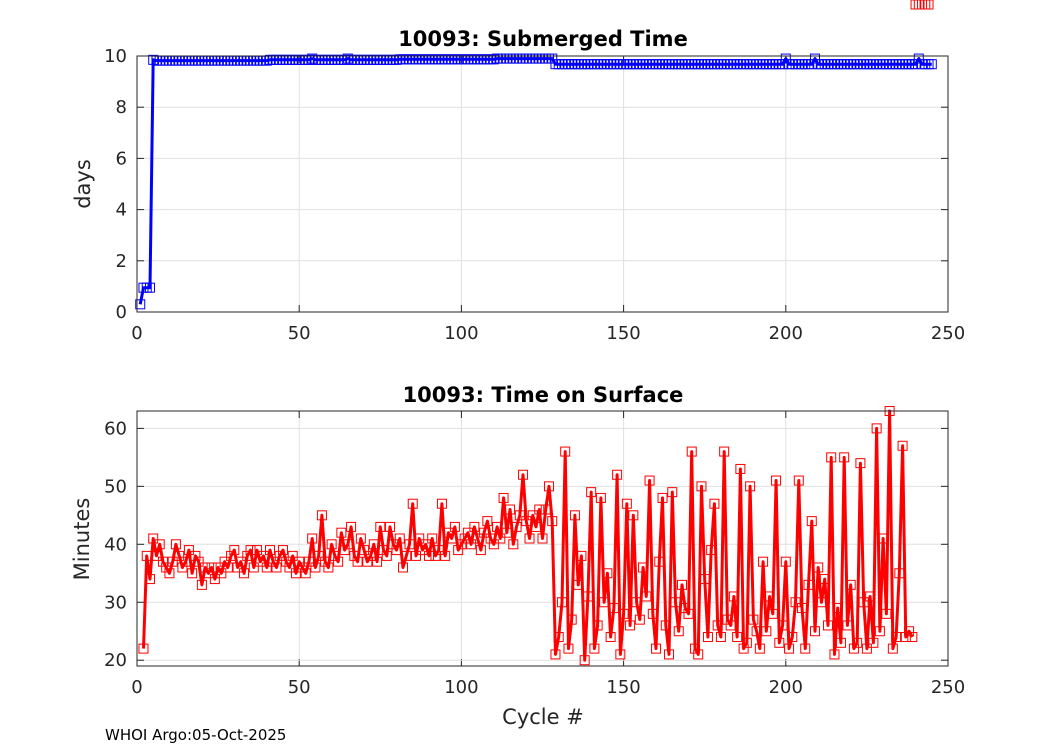 This screenshot has height=750, width=1050. I want to click on bottom-y-tick-label: 40, so click(115, 544).